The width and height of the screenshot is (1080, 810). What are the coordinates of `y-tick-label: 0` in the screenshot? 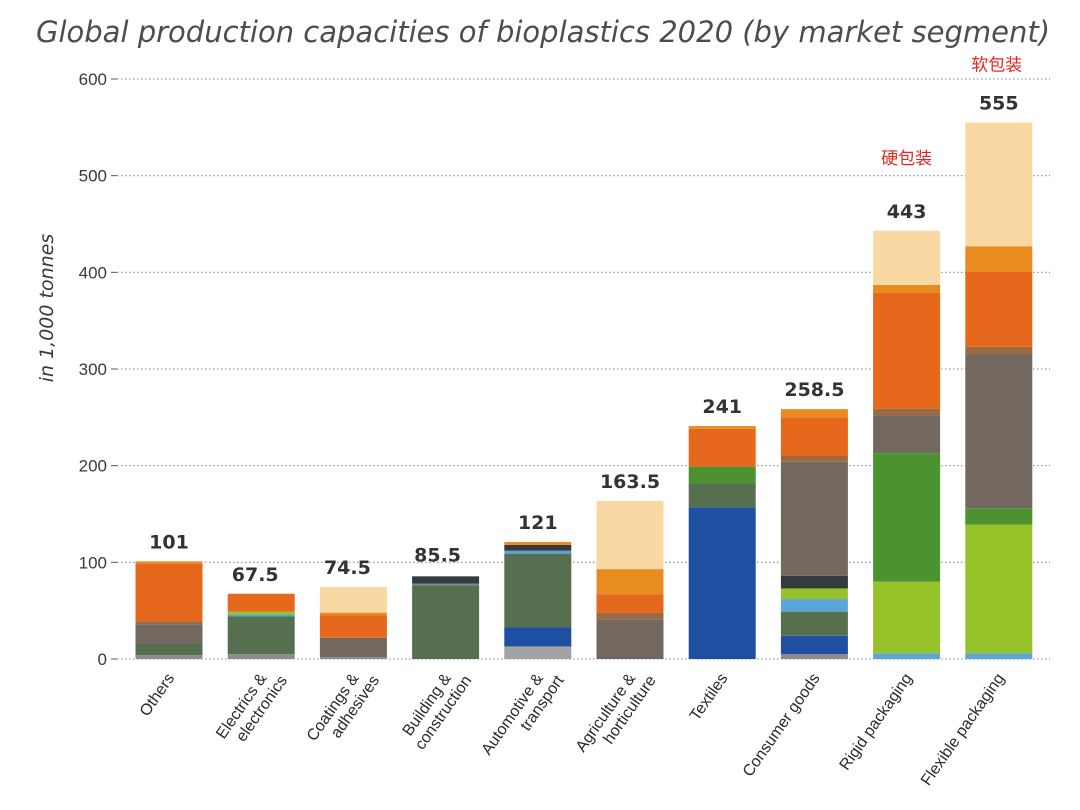 It's located at (102, 659).